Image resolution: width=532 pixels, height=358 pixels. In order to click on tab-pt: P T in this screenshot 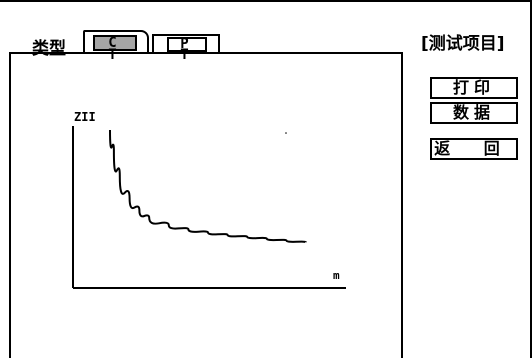, I will do `click(186, 48)`.